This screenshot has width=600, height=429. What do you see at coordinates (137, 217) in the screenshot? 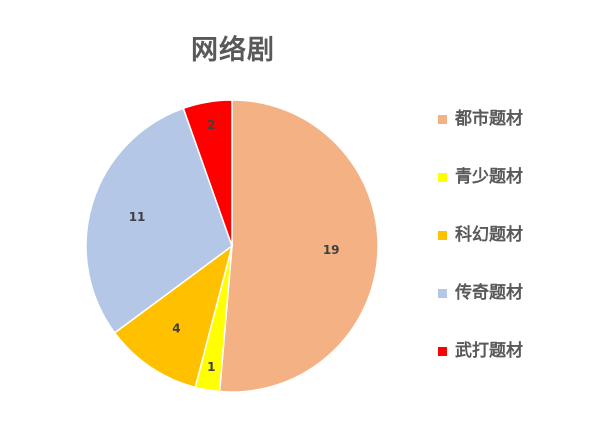
I see `pie-data-label-4: 11` at bounding box center [137, 217].